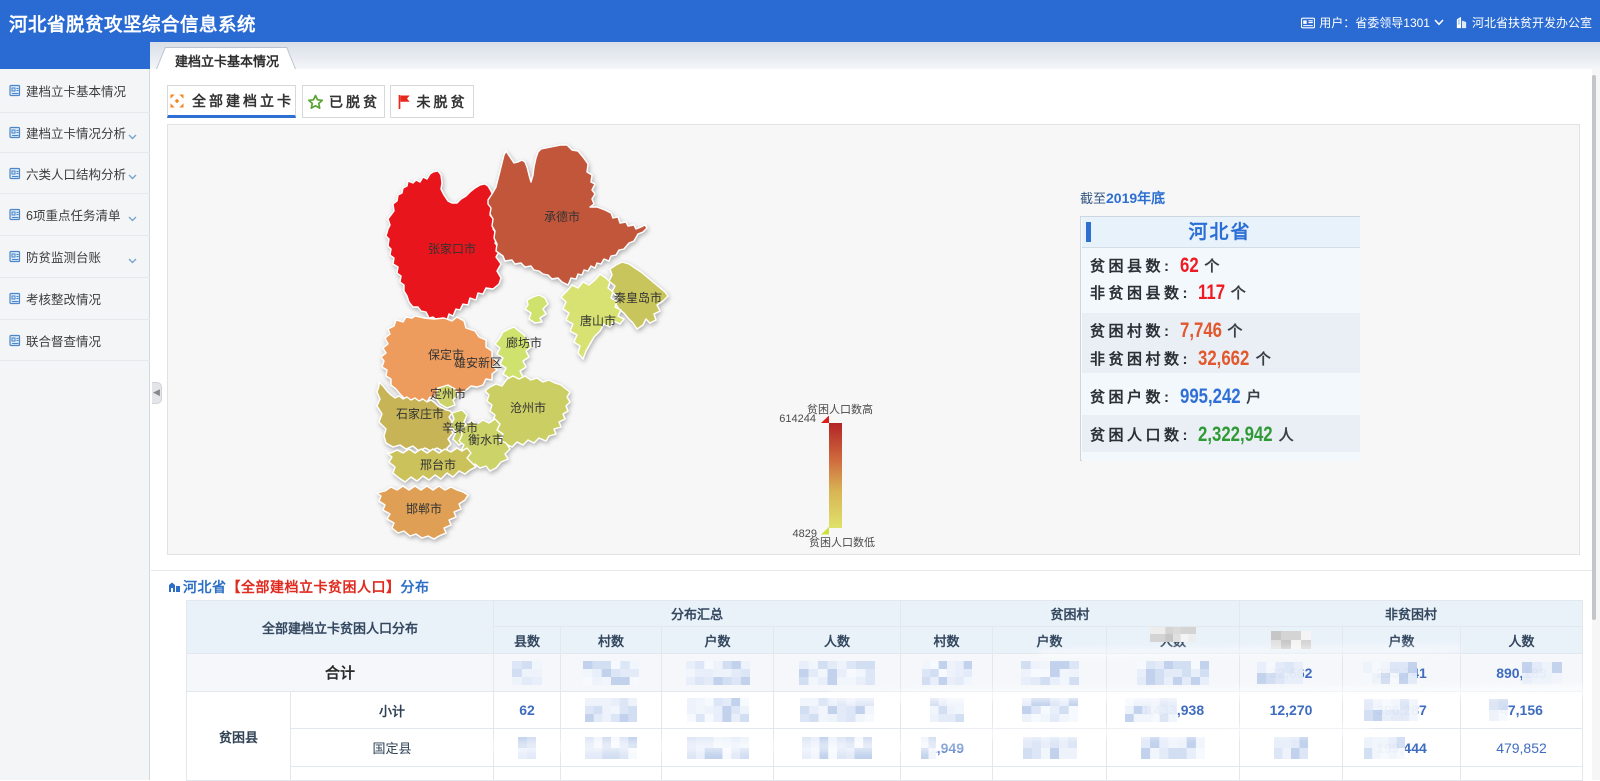 Image resolution: width=1600 pixels, height=781 pixels. What do you see at coordinates (452, 248) in the screenshot?
I see `svg-text: 张家口市` at bounding box center [452, 248].